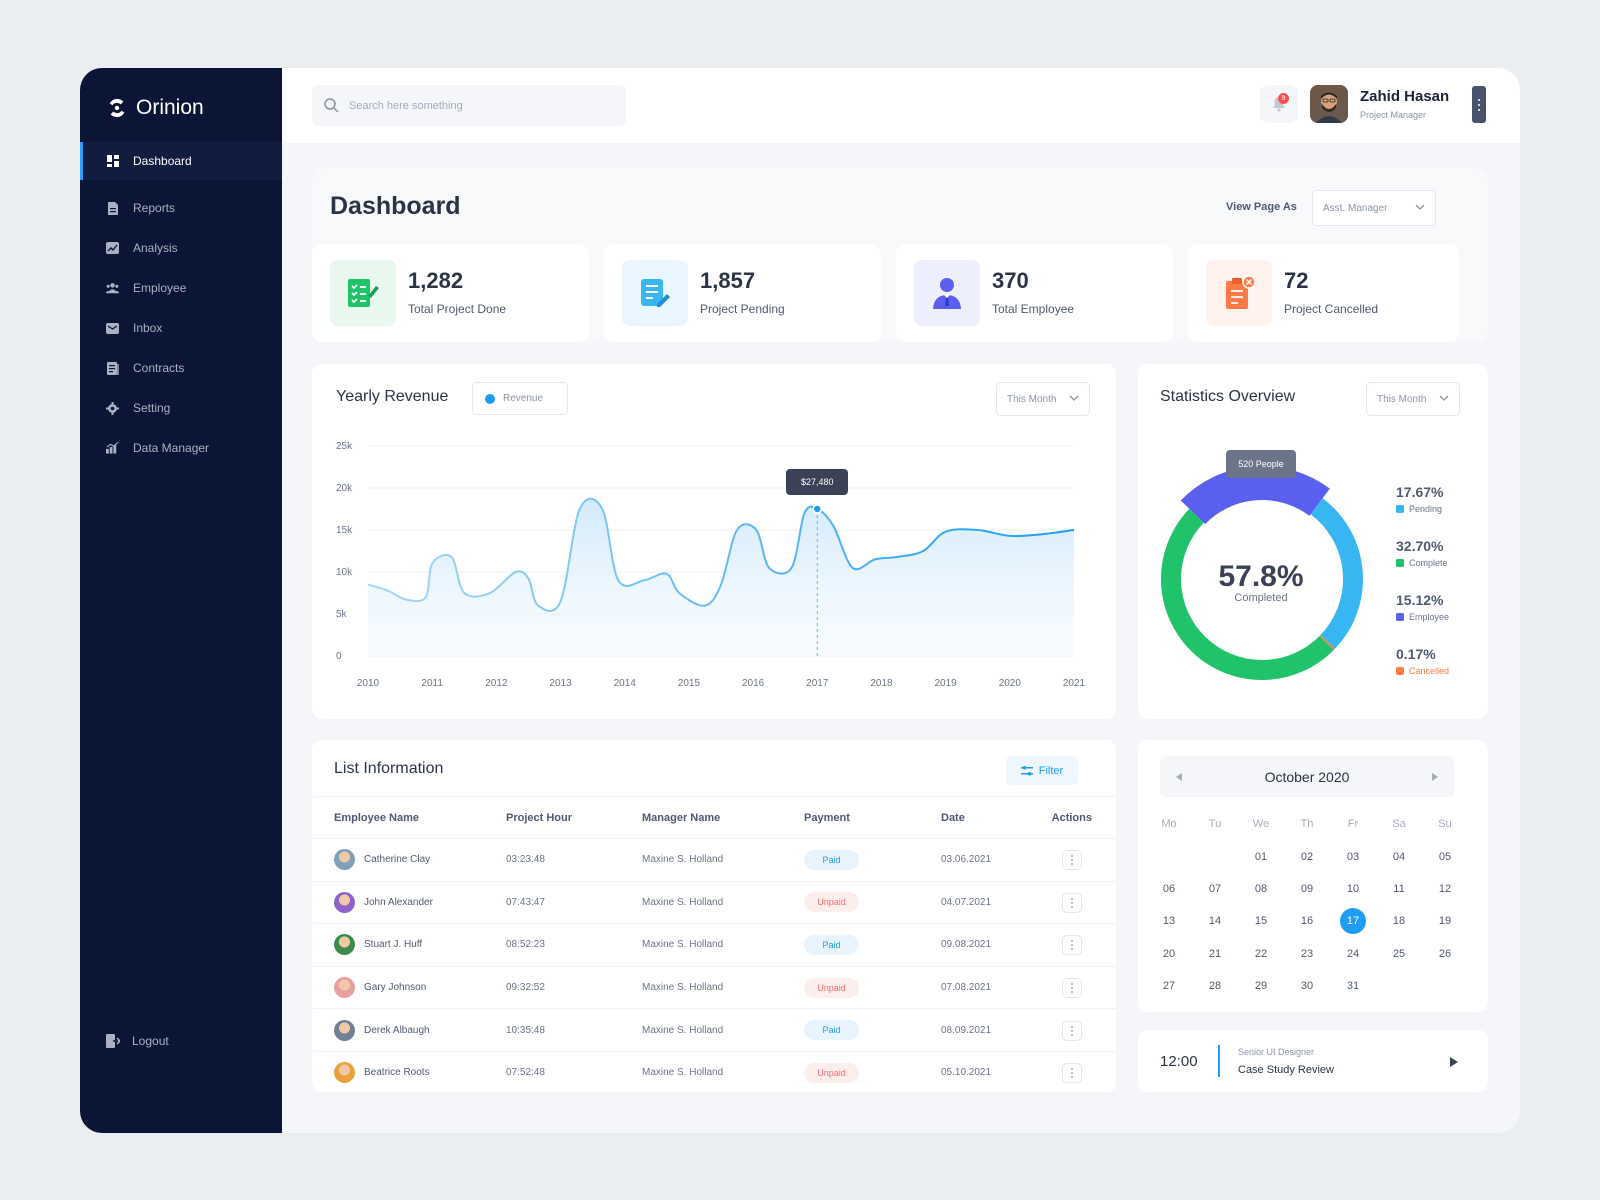 The height and width of the screenshot is (1200, 1600). Describe the element at coordinates (1353, 986) in the screenshot. I see `calendar-day: 31` at that location.